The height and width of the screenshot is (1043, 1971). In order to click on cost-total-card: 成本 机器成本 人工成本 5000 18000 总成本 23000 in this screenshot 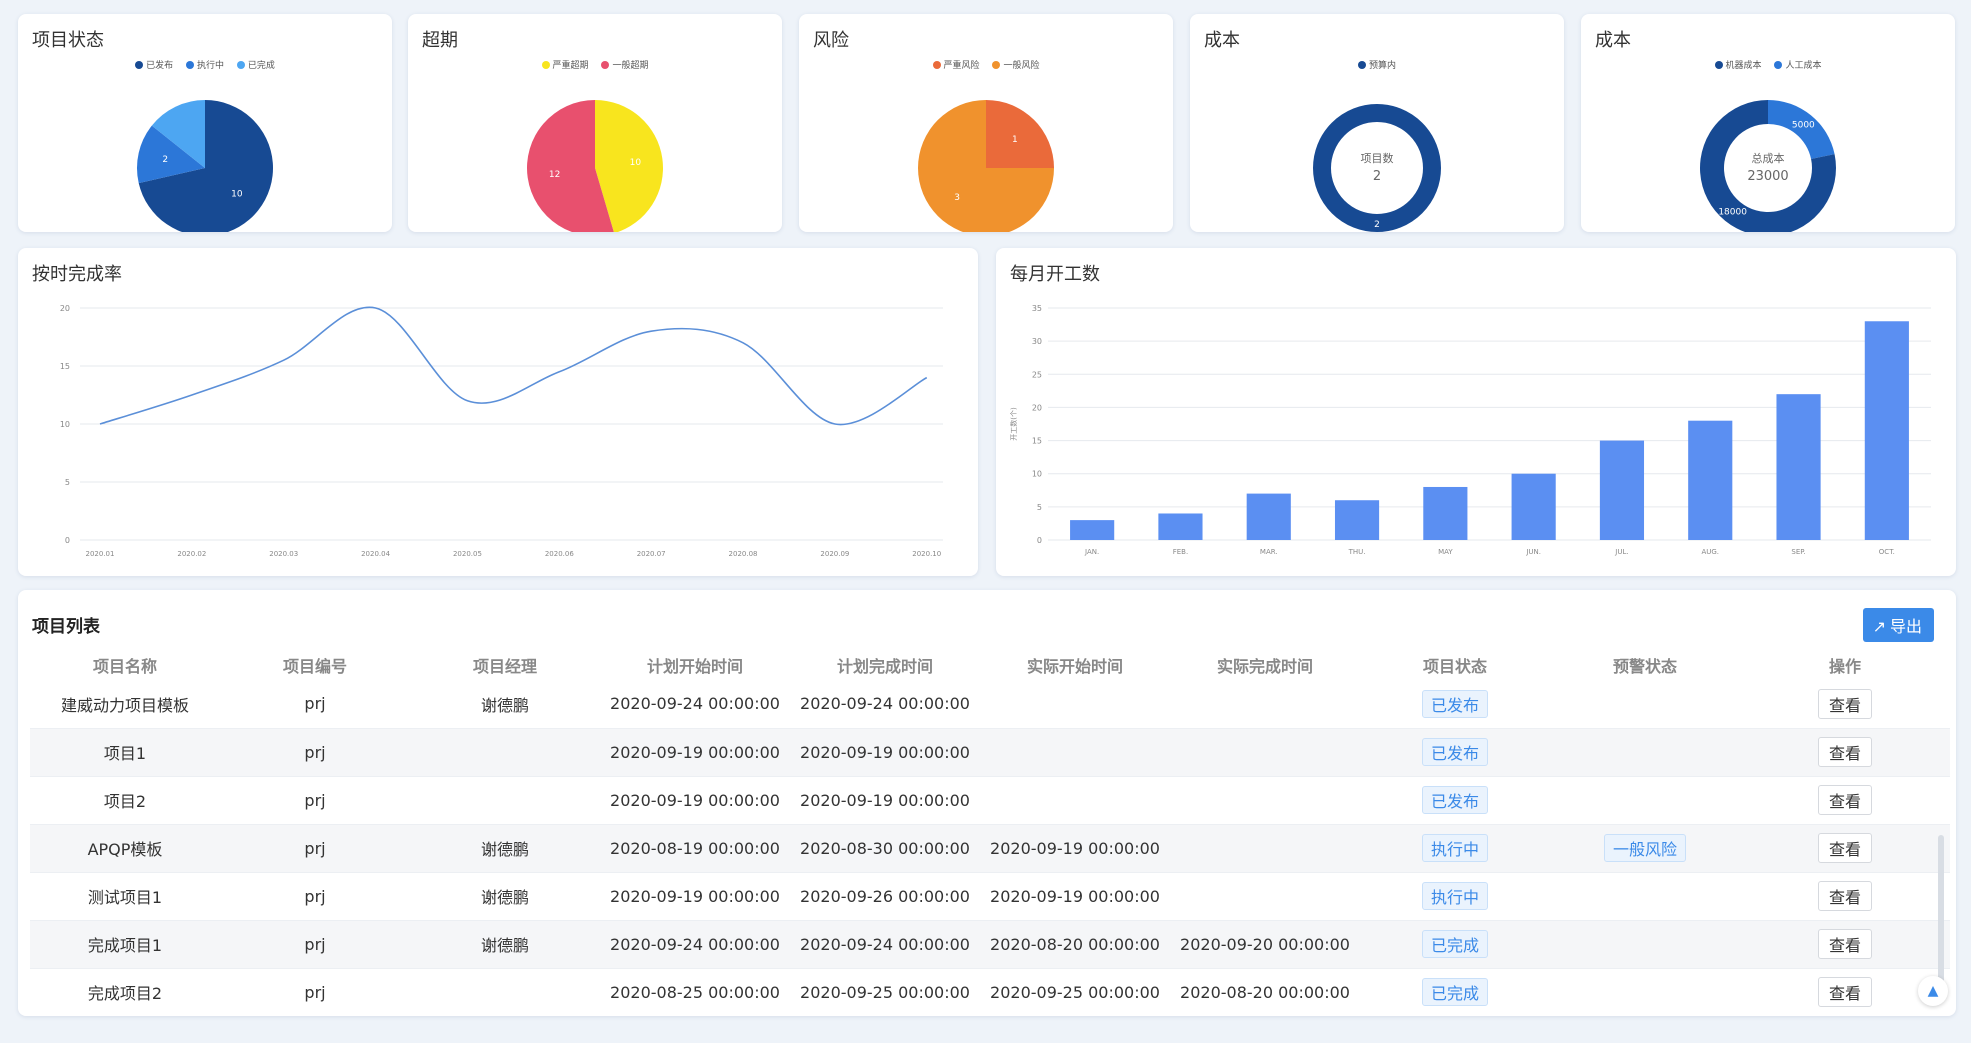, I will do `click(1768, 123)`.